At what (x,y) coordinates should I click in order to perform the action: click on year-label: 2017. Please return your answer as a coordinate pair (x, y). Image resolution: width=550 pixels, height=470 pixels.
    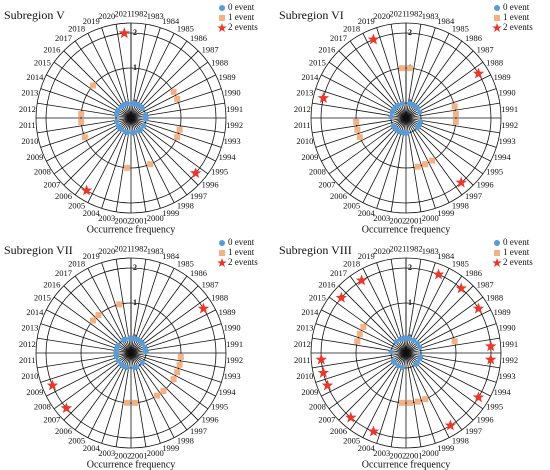
    Looking at the image, I should click on (338, 273).